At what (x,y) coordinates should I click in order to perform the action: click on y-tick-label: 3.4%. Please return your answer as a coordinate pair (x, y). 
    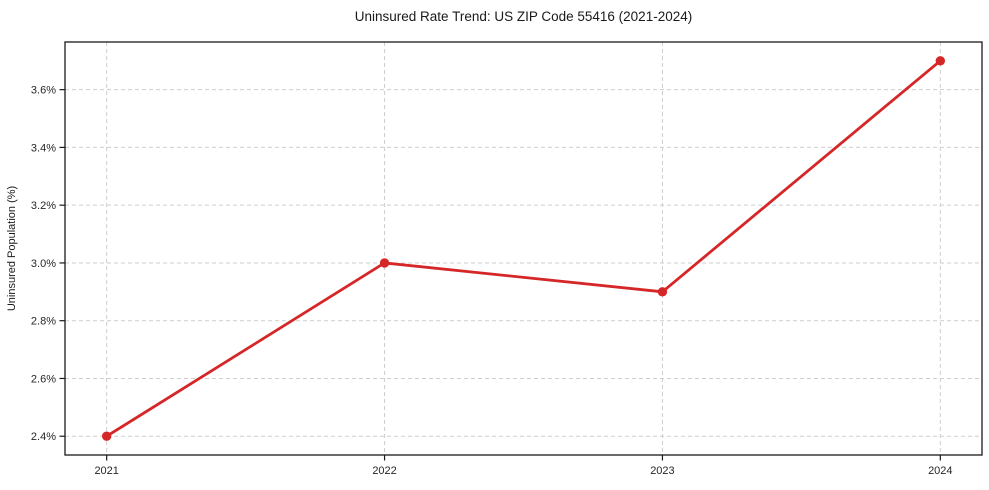
    Looking at the image, I should click on (43, 148).